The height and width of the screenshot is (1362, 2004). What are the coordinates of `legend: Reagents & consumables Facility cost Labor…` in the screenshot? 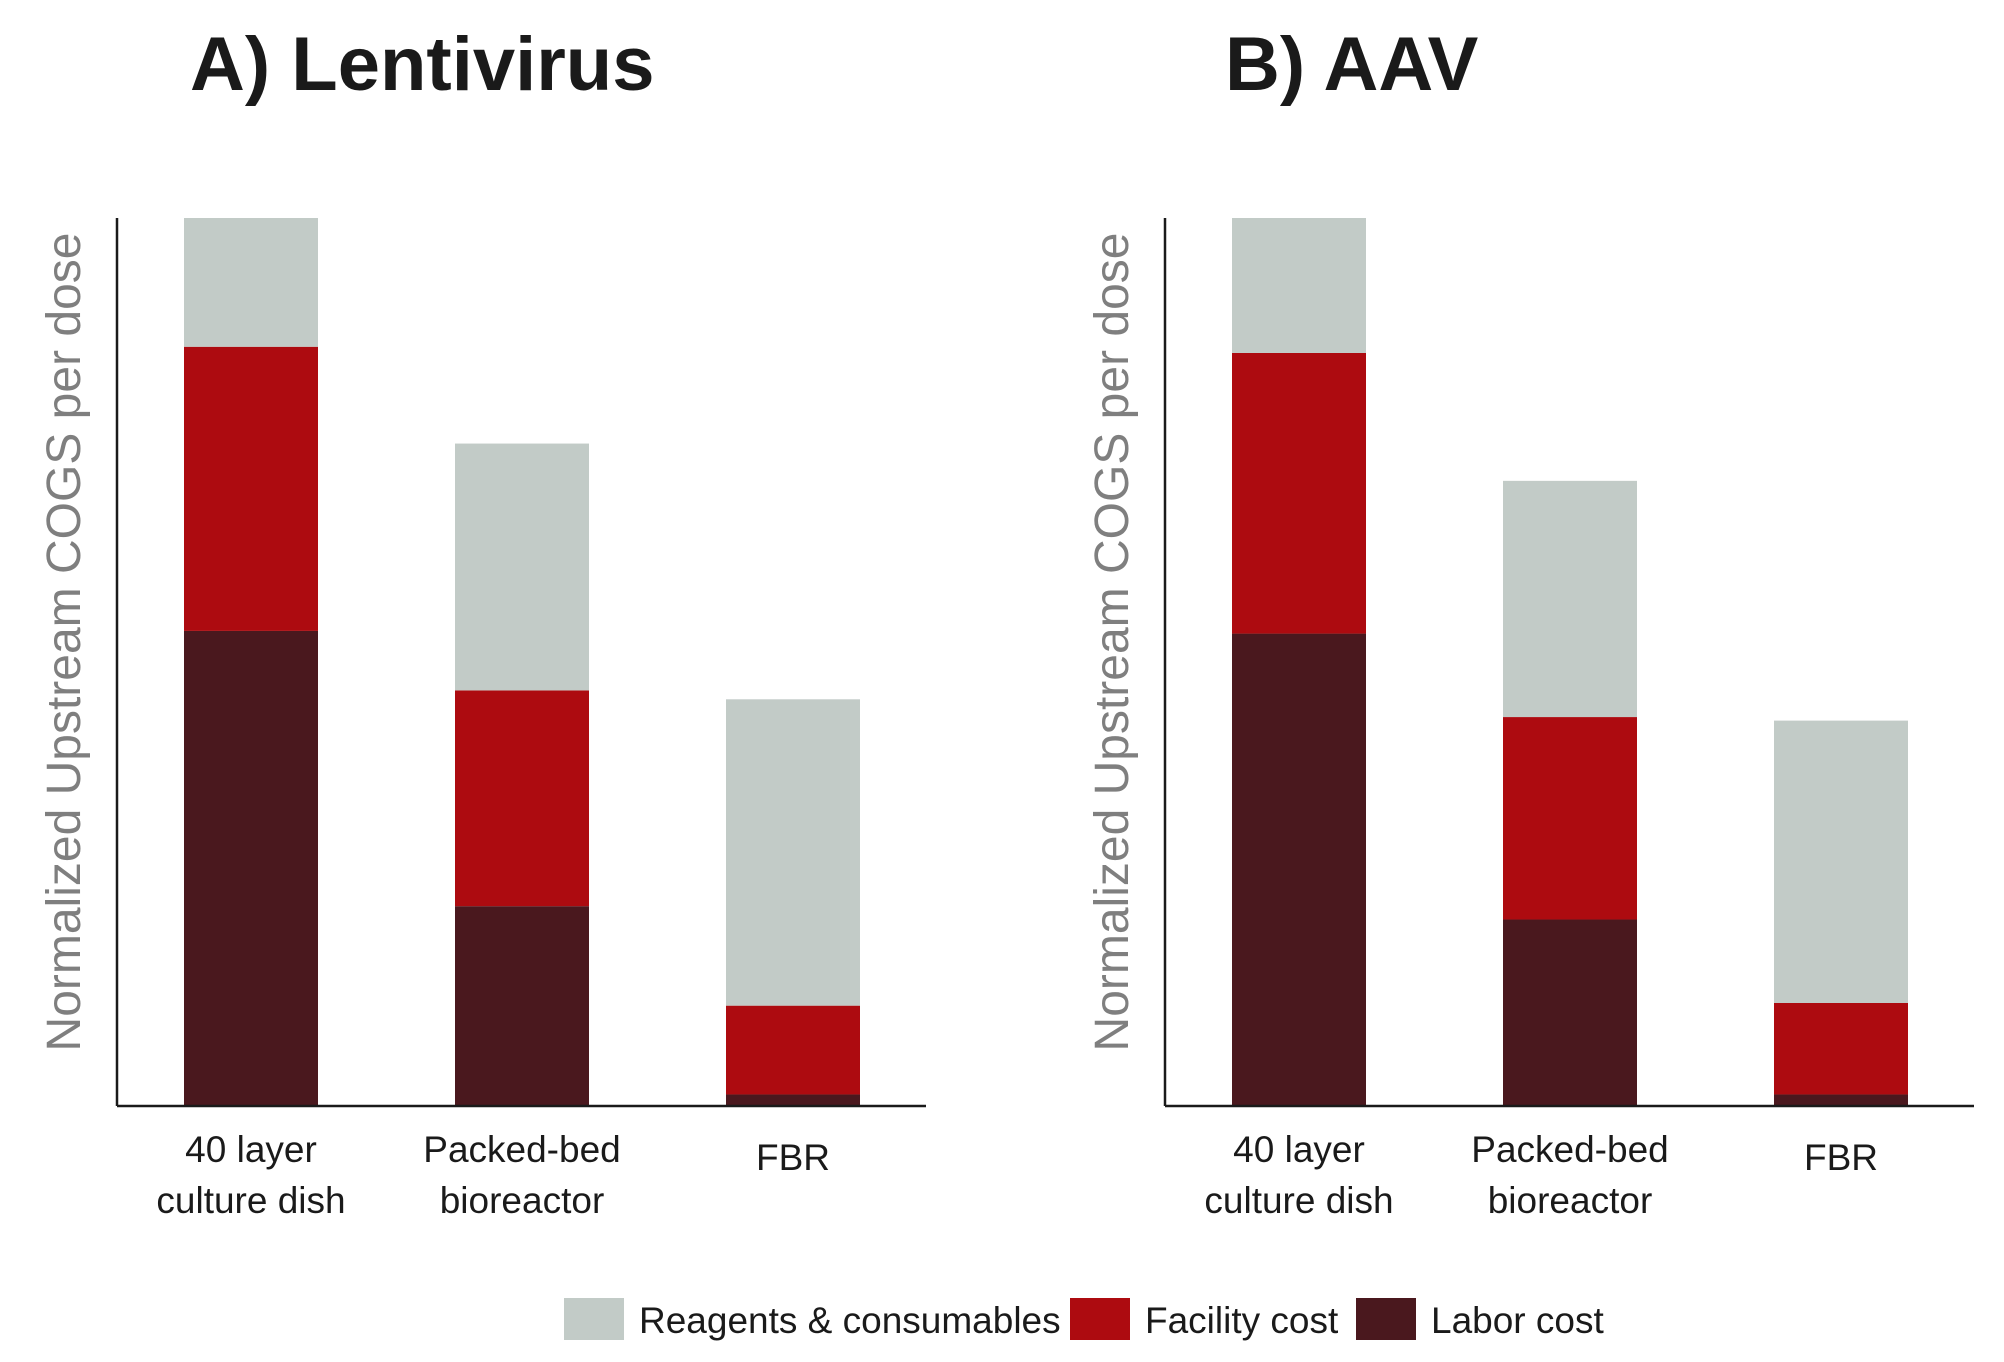 It's located at (1084, 1319).